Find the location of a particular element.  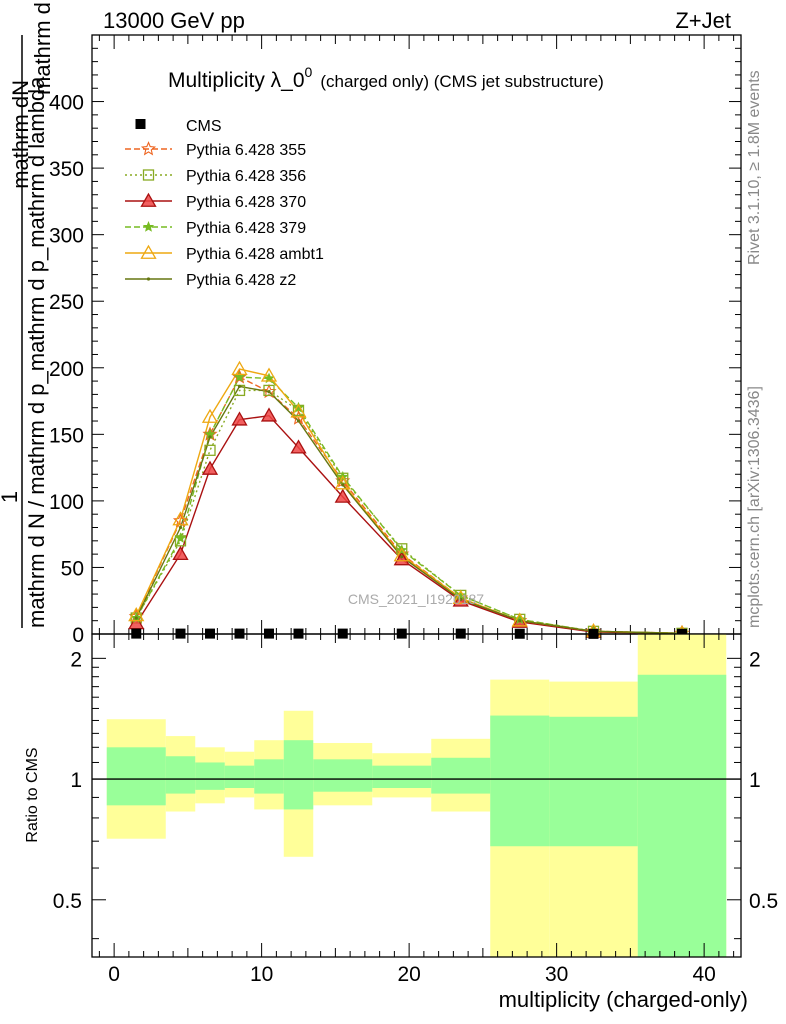

ratio-xtick-label: 20 is located at coordinates (408, 974).